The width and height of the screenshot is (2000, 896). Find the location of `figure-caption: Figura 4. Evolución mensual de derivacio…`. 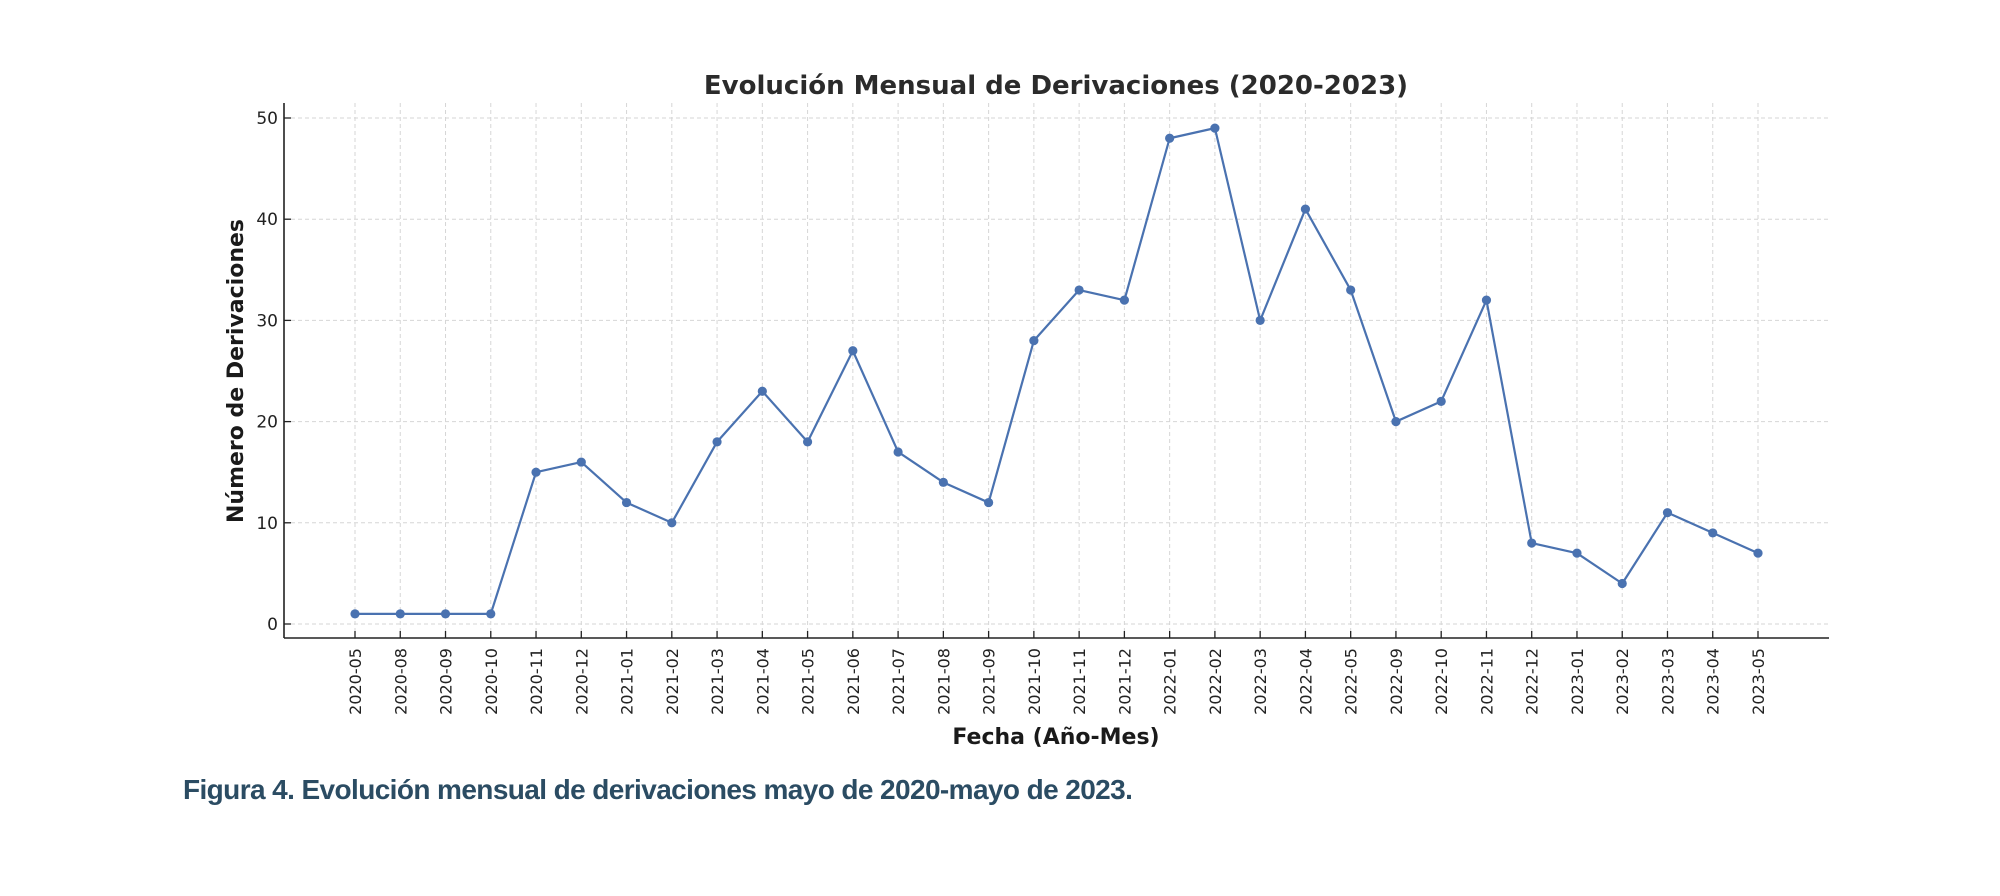

figure-caption: Figura 4. Evolución mensual de derivacio… is located at coordinates (658, 789).